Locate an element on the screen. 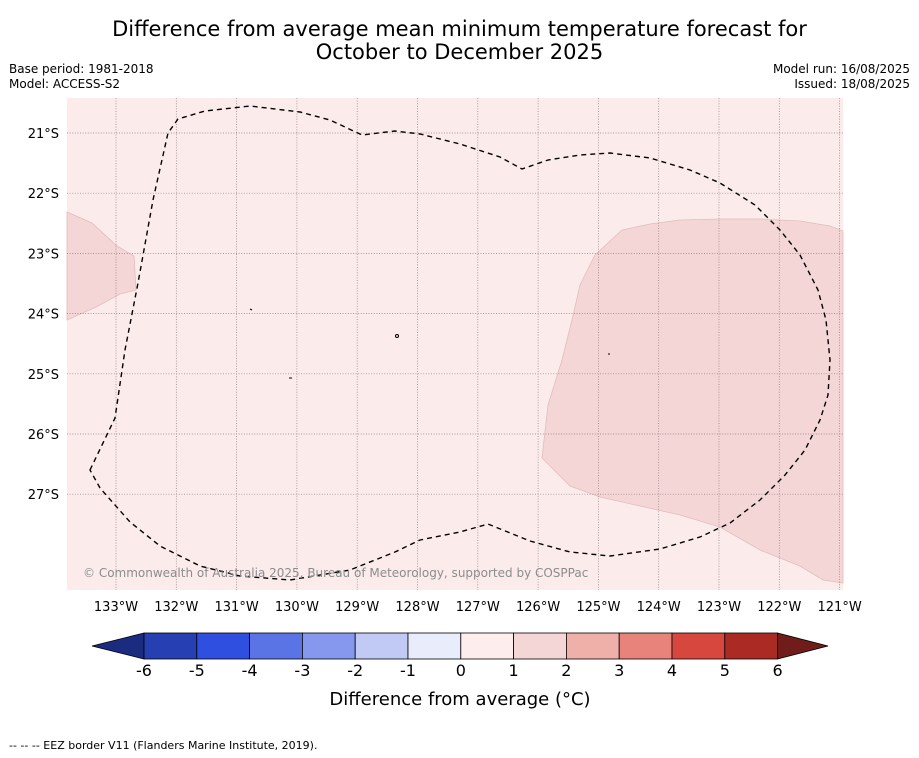 This screenshot has width=919, height=758. longitude-label: 123°W is located at coordinates (719, 607).